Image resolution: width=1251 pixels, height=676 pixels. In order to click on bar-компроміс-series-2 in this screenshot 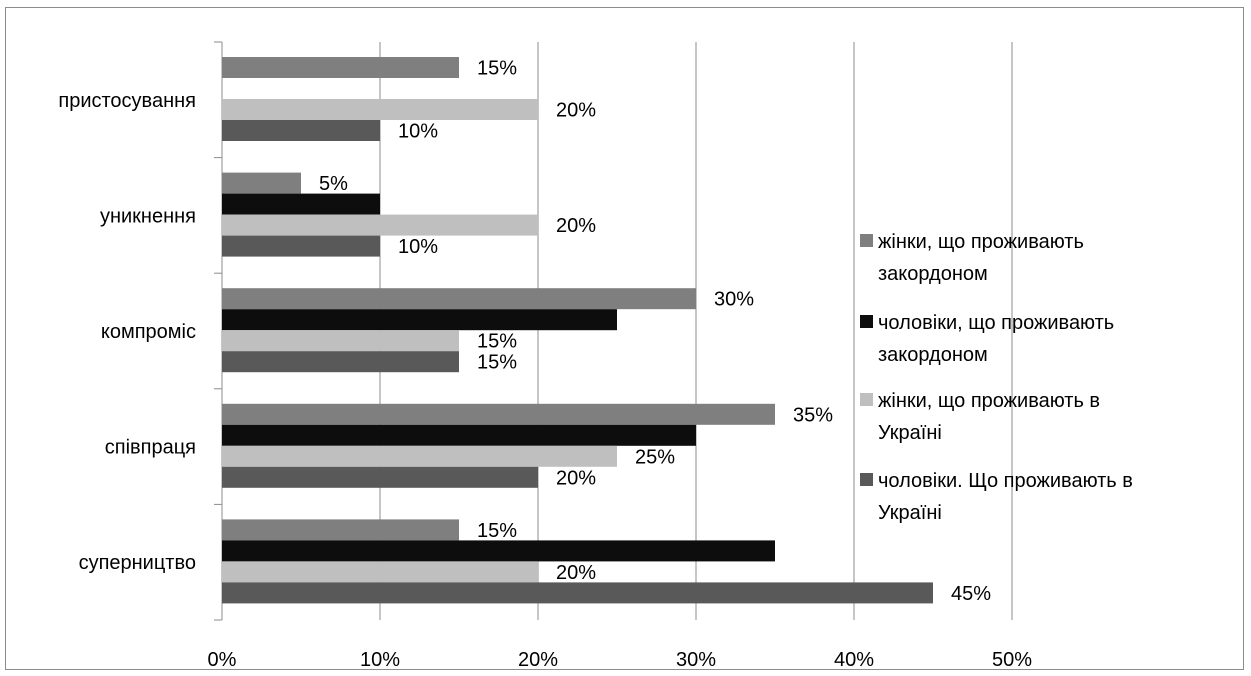, I will do `click(419, 320)`.